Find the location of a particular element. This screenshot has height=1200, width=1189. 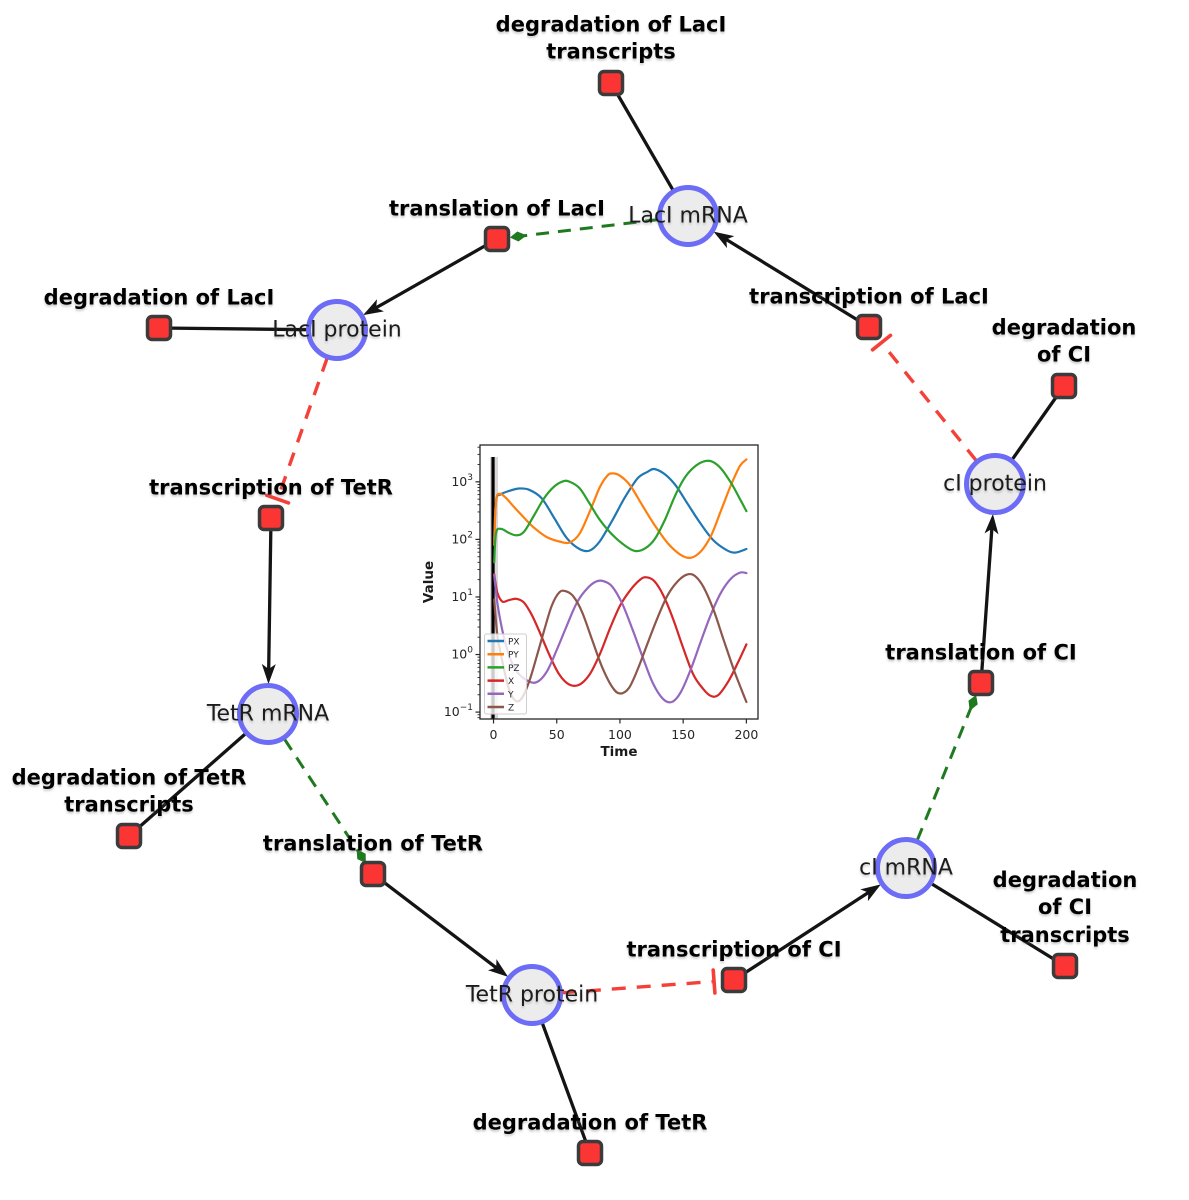

reaction-node-deg_laci_tr is located at coordinates (611, 83).